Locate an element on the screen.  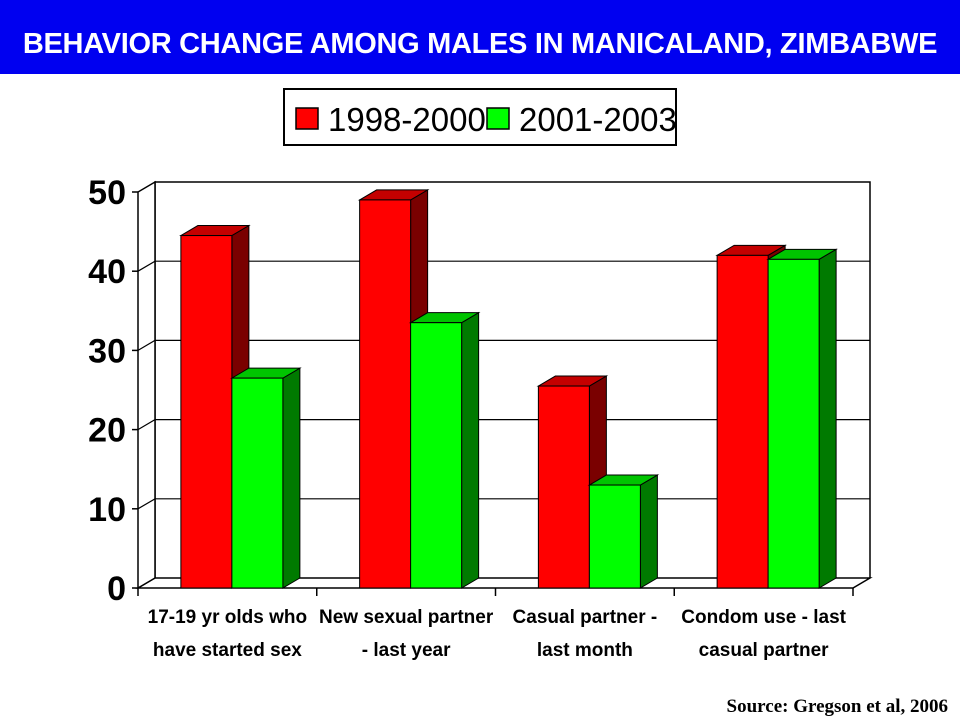
y-tick-label: 30 is located at coordinates (107, 351).